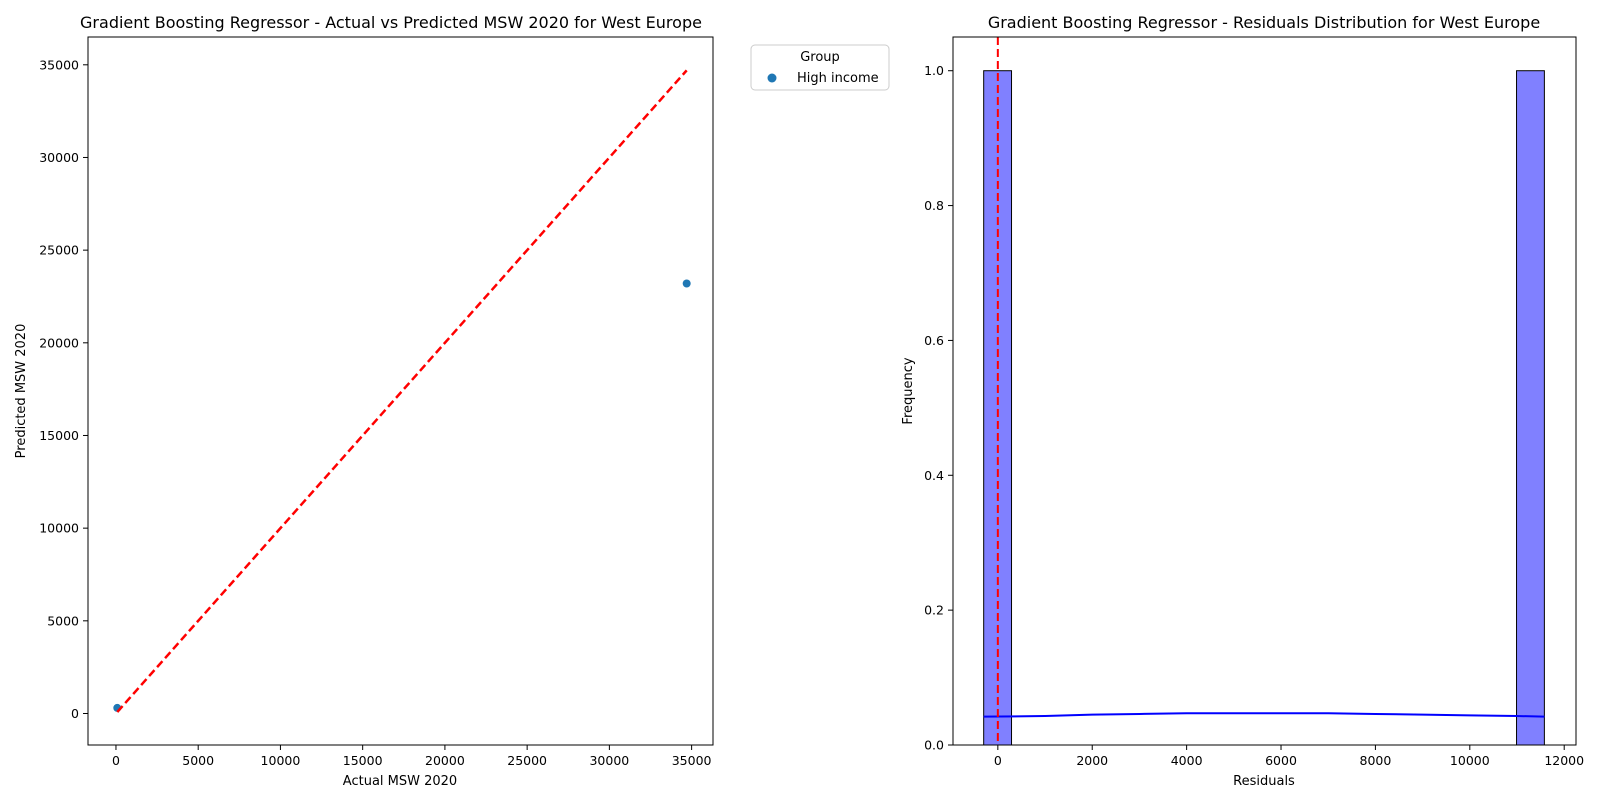  I want to click on scatter-legend: Group High income, so click(820, 67).